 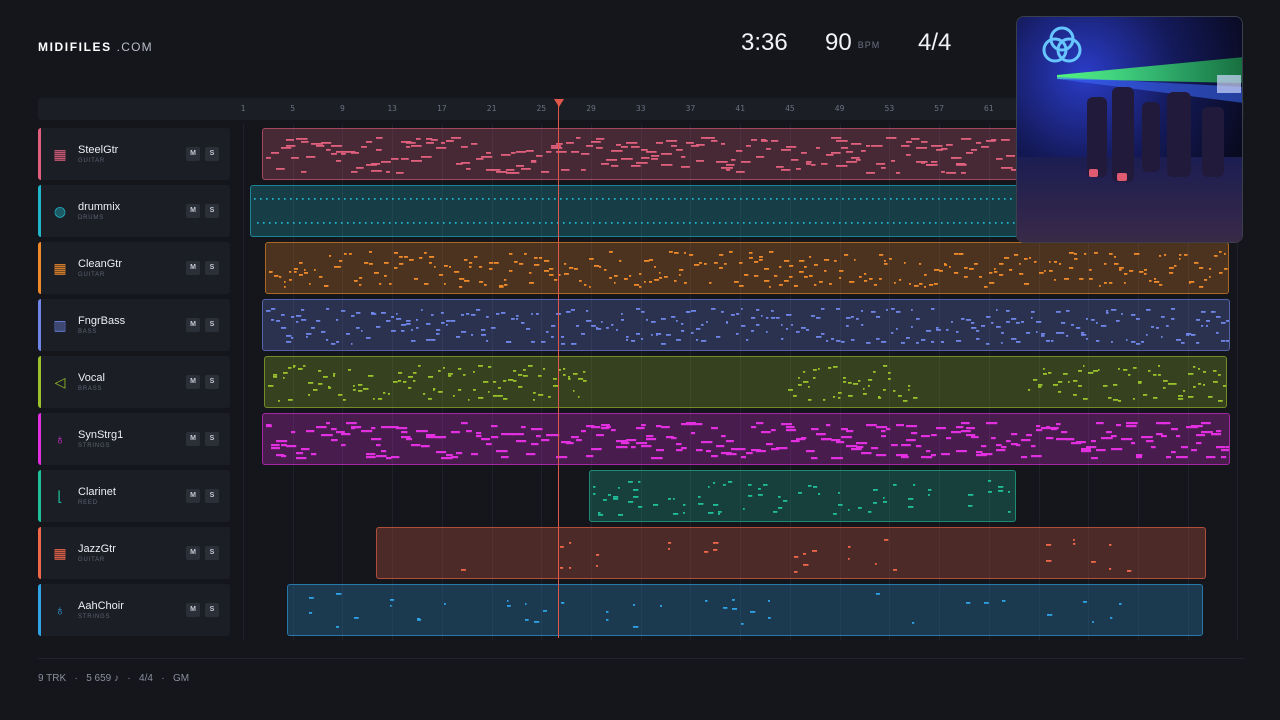 What do you see at coordinates (747, 268) in the screenshot?
I see `clip-cleangtr` at bounding box center [747, 268].